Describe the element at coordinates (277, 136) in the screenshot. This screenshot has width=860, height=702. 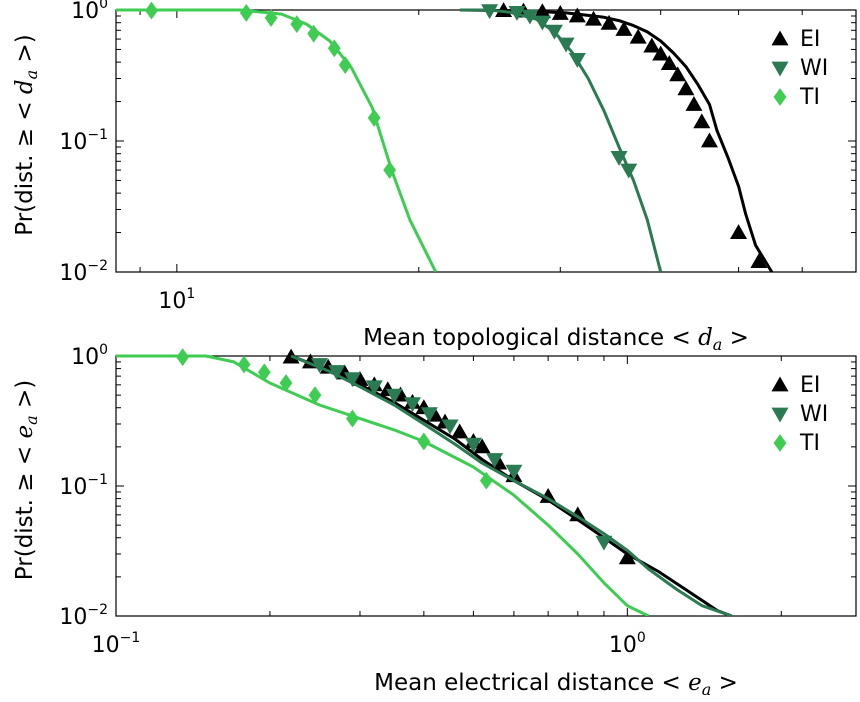
I see `series-TI` at that location.